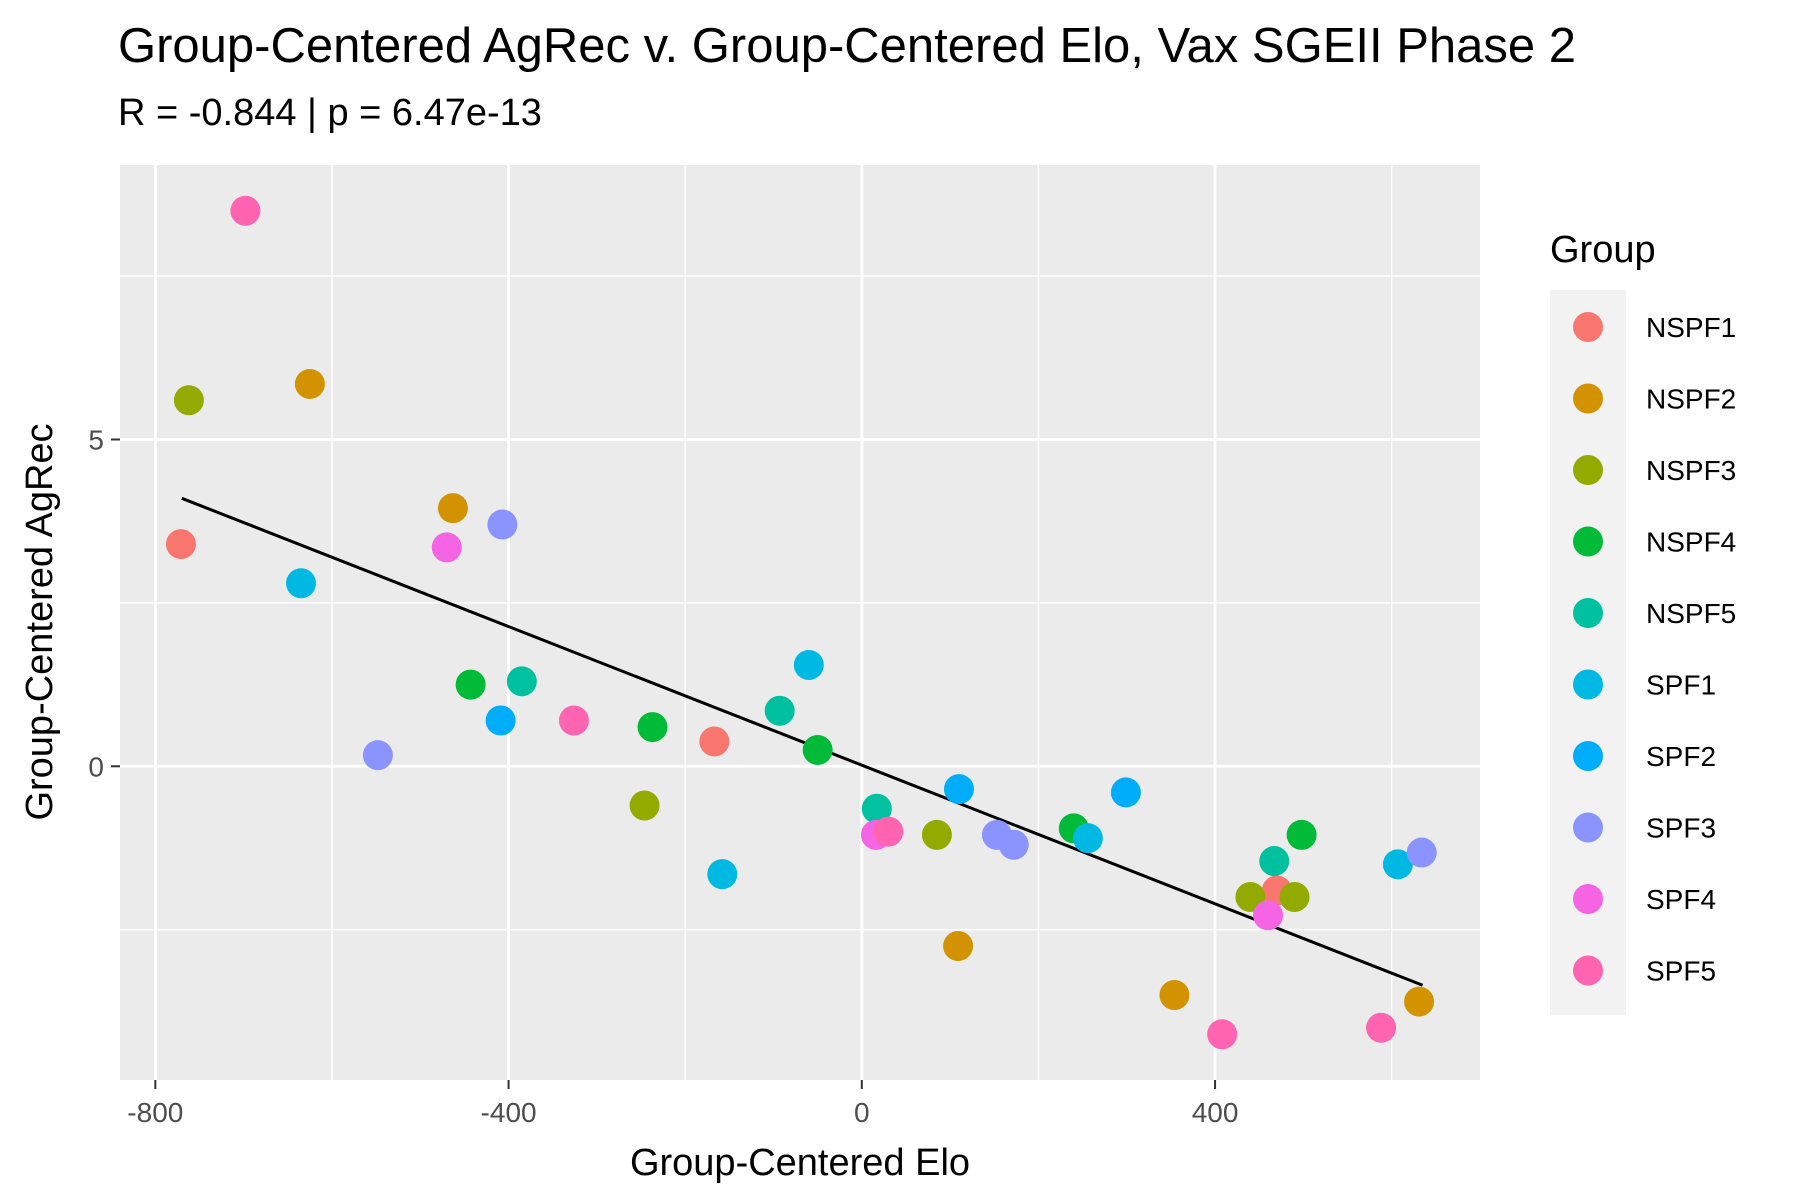  I want to click on legend-key-spf2, so click(1588, 756).